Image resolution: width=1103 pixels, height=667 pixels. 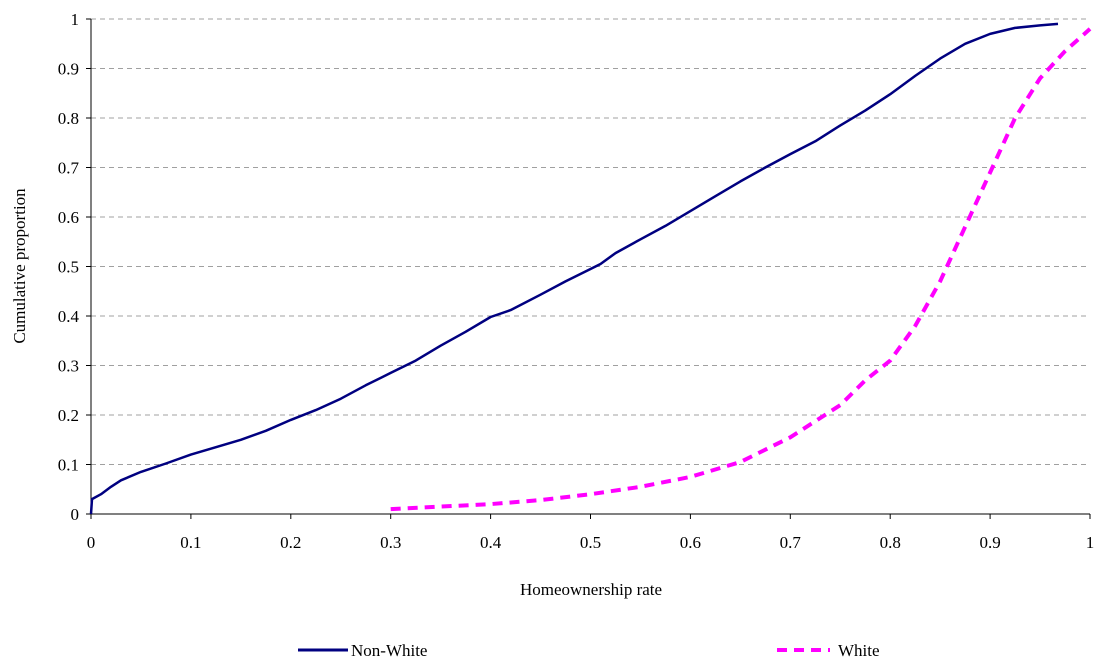 What do you see at coordinates (75, 514) in the screenshot?
I see `y-tick-label: 0` at bounding box center [75, 514].